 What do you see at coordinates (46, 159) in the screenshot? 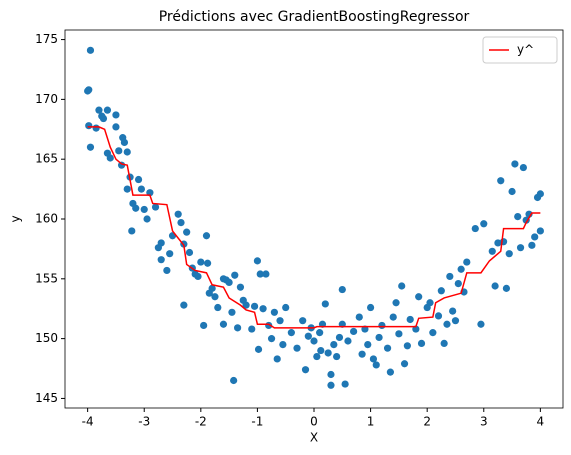
I see `y-tick-label: 165` at bounding box center [46, 159].